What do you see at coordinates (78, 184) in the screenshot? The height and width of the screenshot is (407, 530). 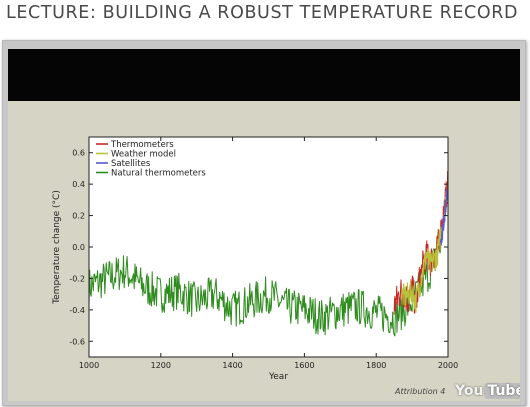 I see `y-tick-label: 0.4` at bounding box center [78, 184].